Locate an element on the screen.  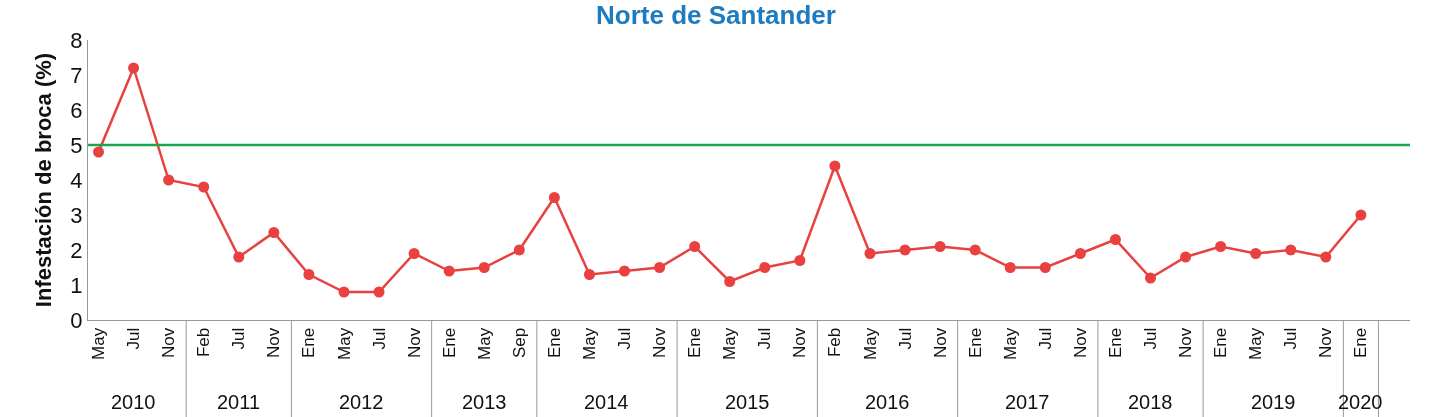
text: 2013 is located at coordinates (484, 402).